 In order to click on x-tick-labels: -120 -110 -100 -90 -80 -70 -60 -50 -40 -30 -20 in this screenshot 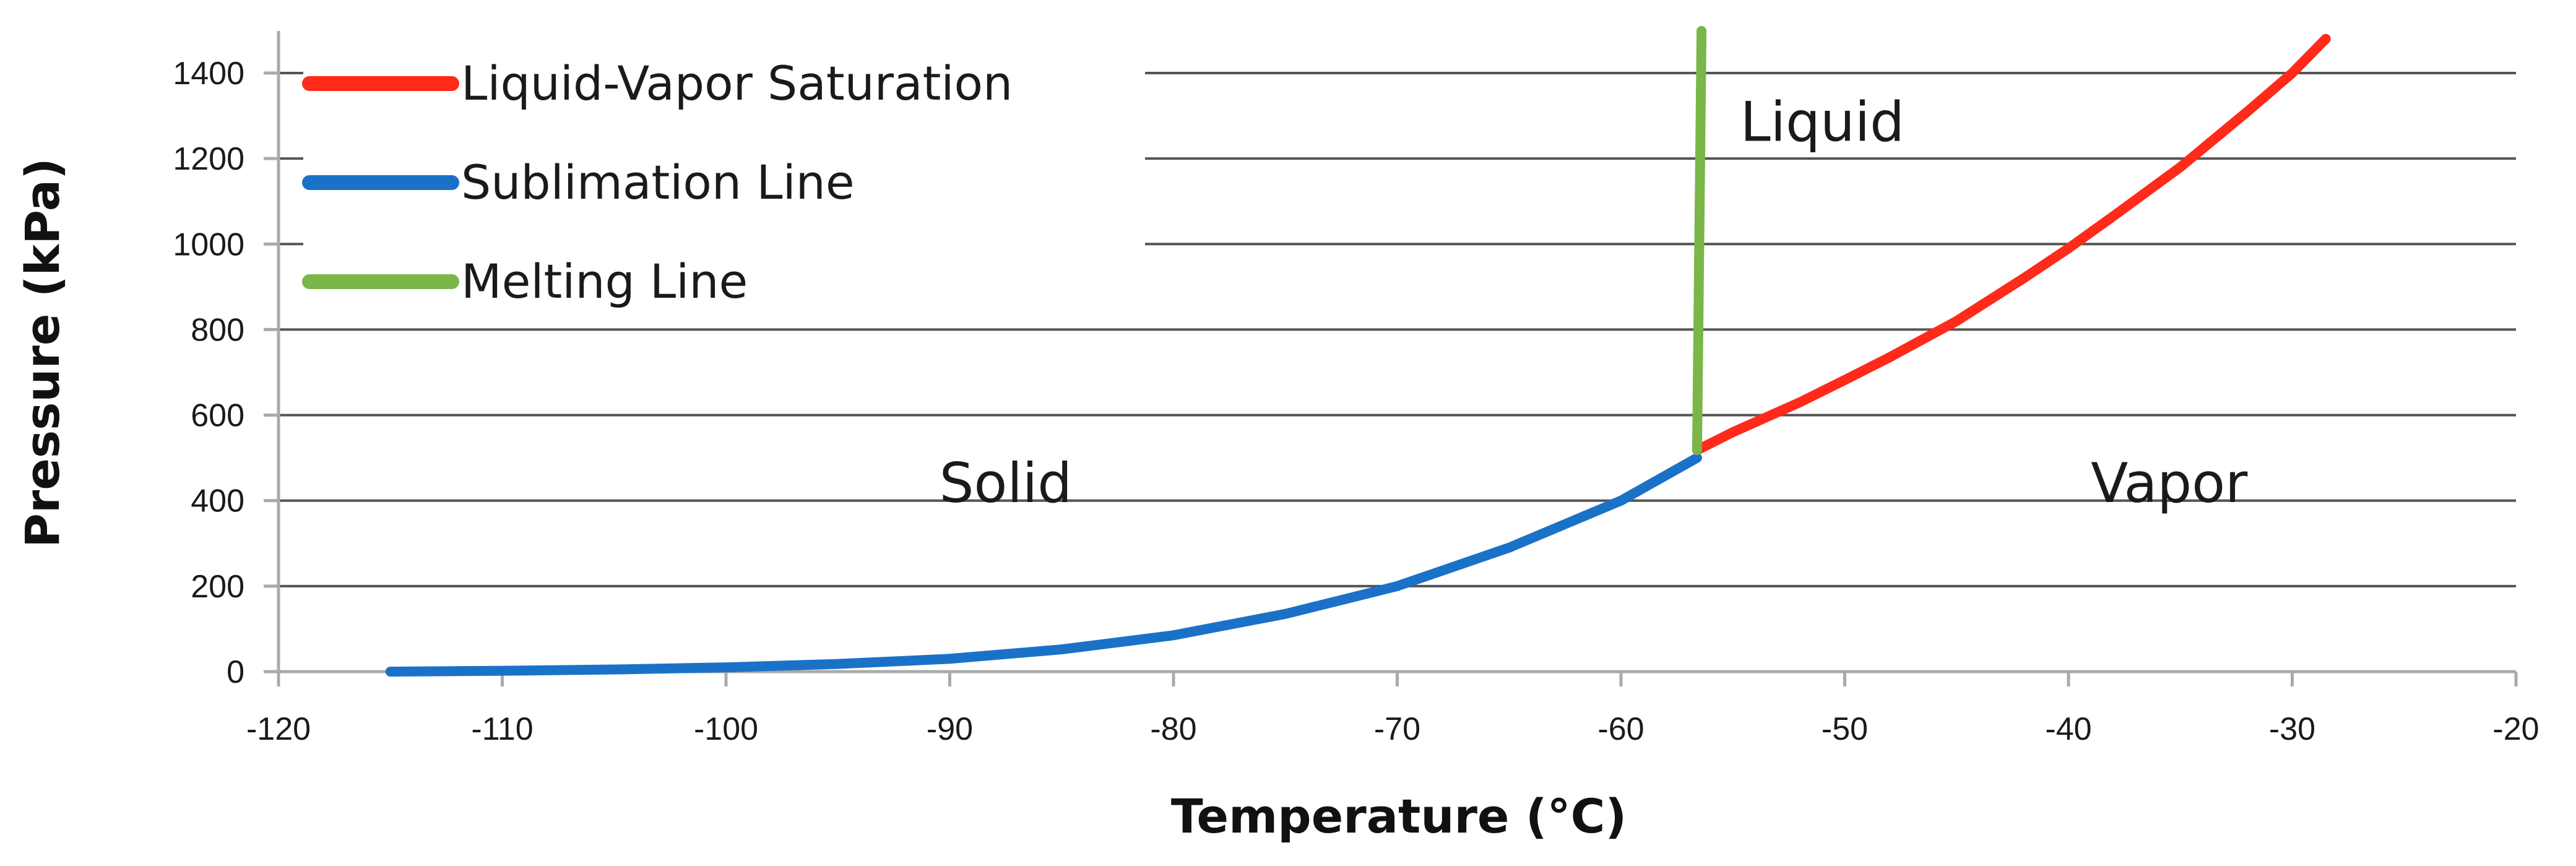, I will do `click(1392, 729)`.